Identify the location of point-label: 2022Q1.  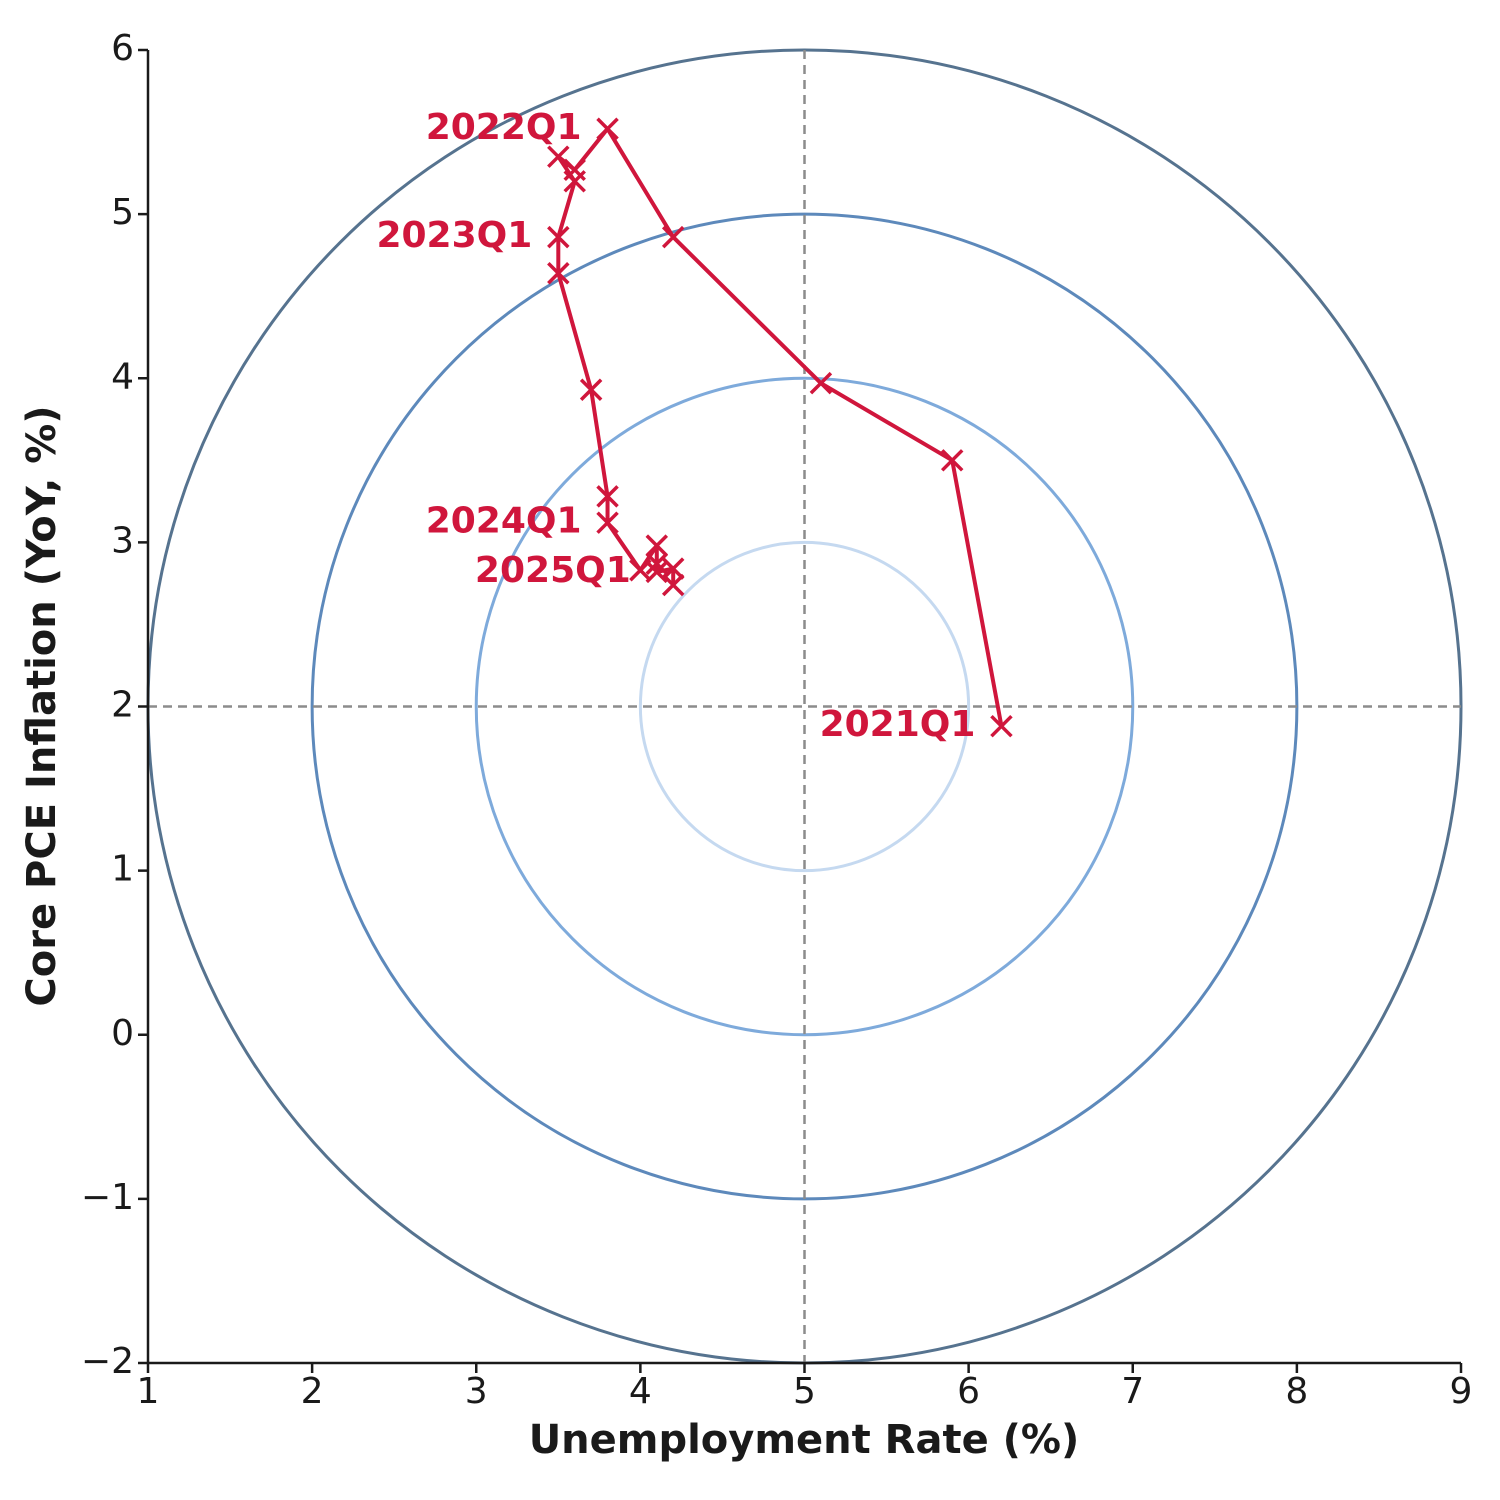
(504, 127).